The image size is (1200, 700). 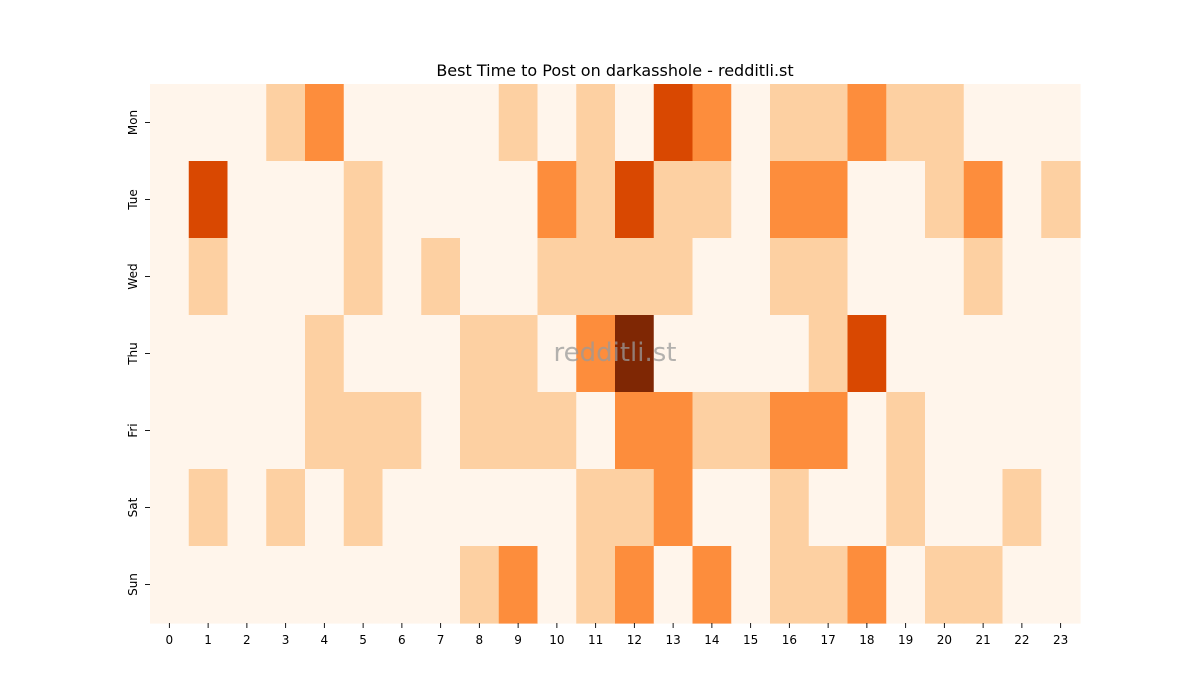 I want to click on x-tick-label: 19, so click(x=905, y=640).